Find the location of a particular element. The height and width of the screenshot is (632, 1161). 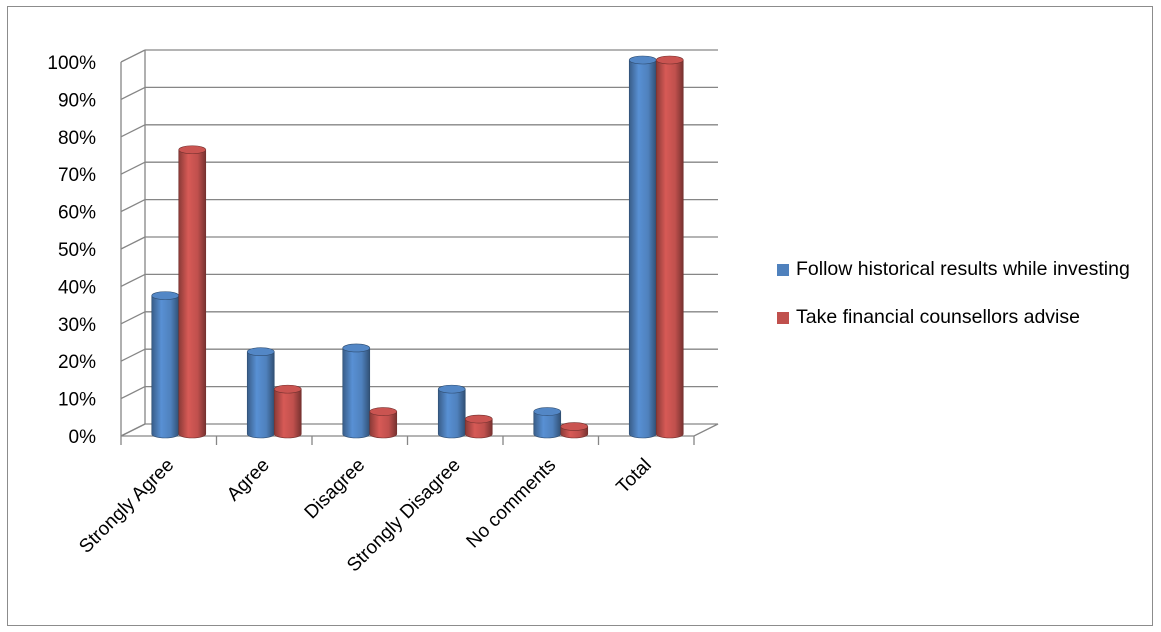

y-tick-label: 60% is located at coordinates (77, 213).